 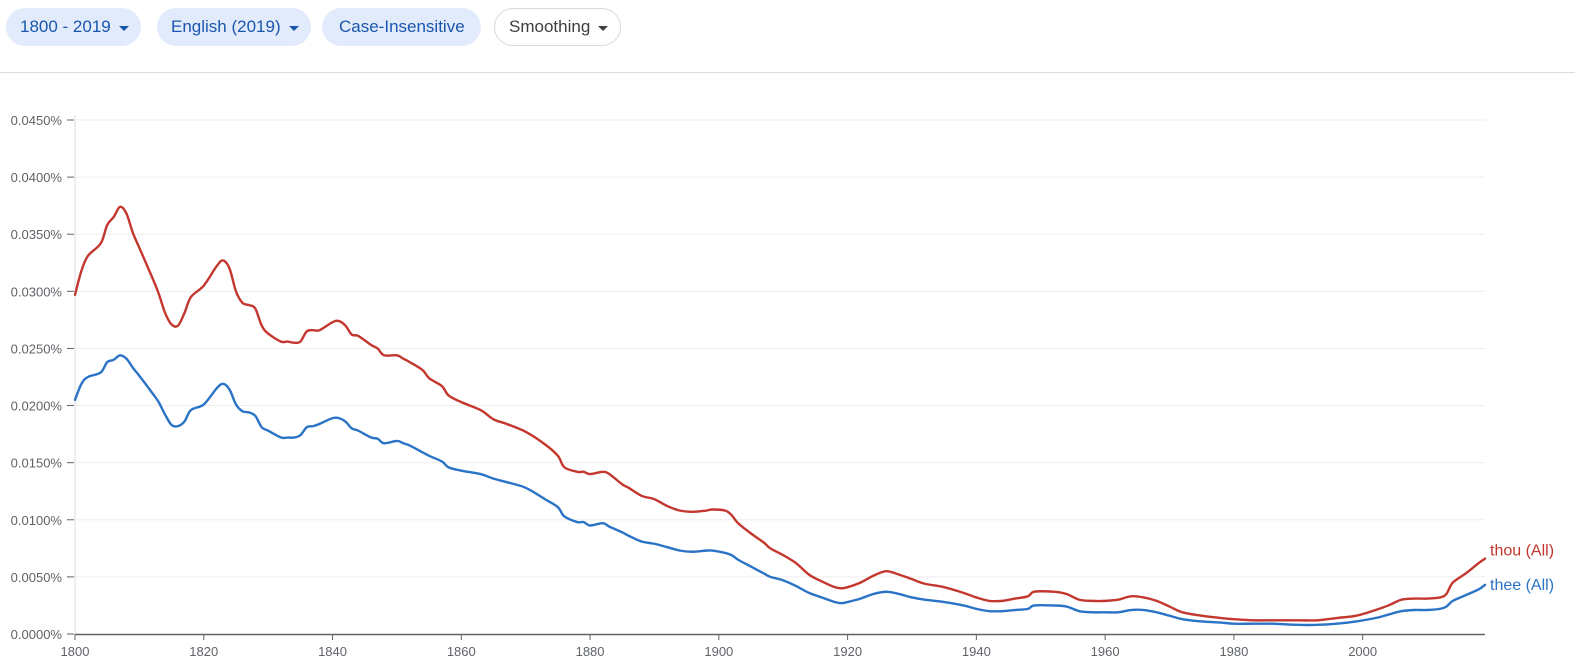 What do you see at coordinates (75, 651) in the screenshot?
I see `x-tick-label: 1800` at bounding box center [75, 651].